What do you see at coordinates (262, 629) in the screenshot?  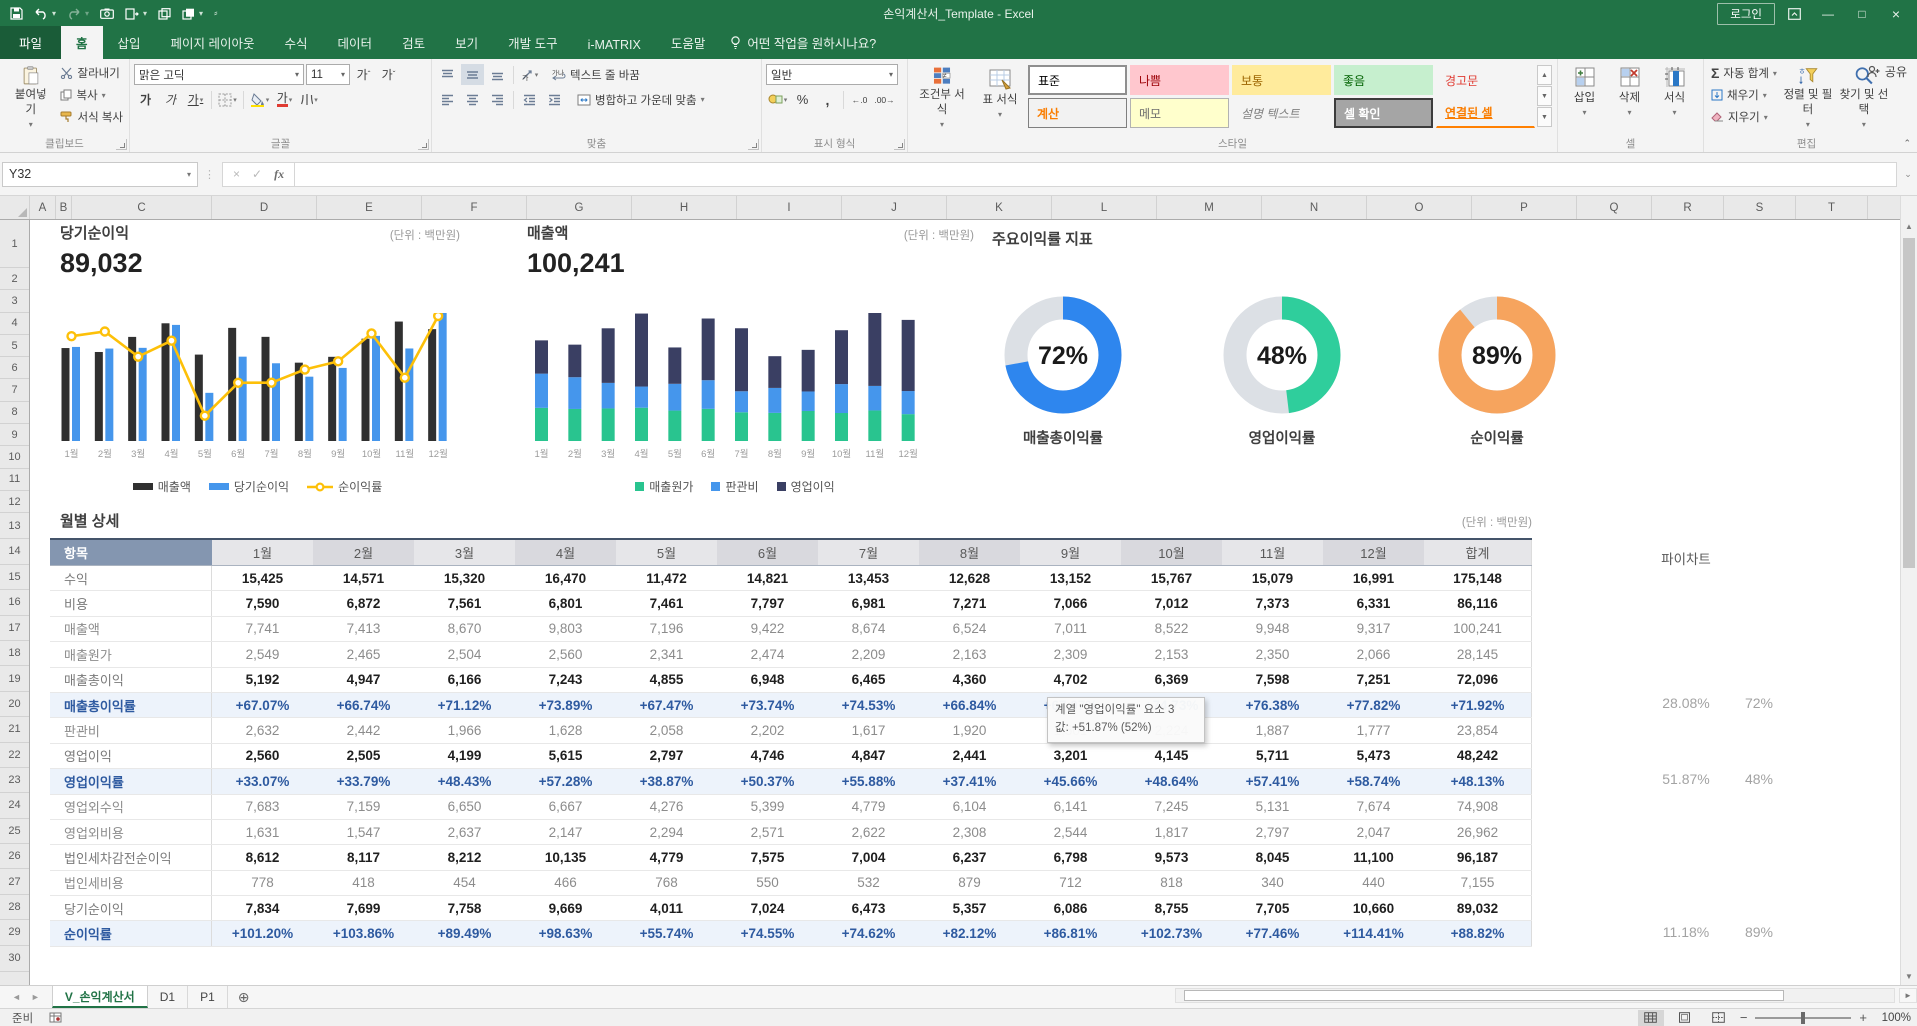 I see `cell: 7,741` at bounding box center [262, 629].